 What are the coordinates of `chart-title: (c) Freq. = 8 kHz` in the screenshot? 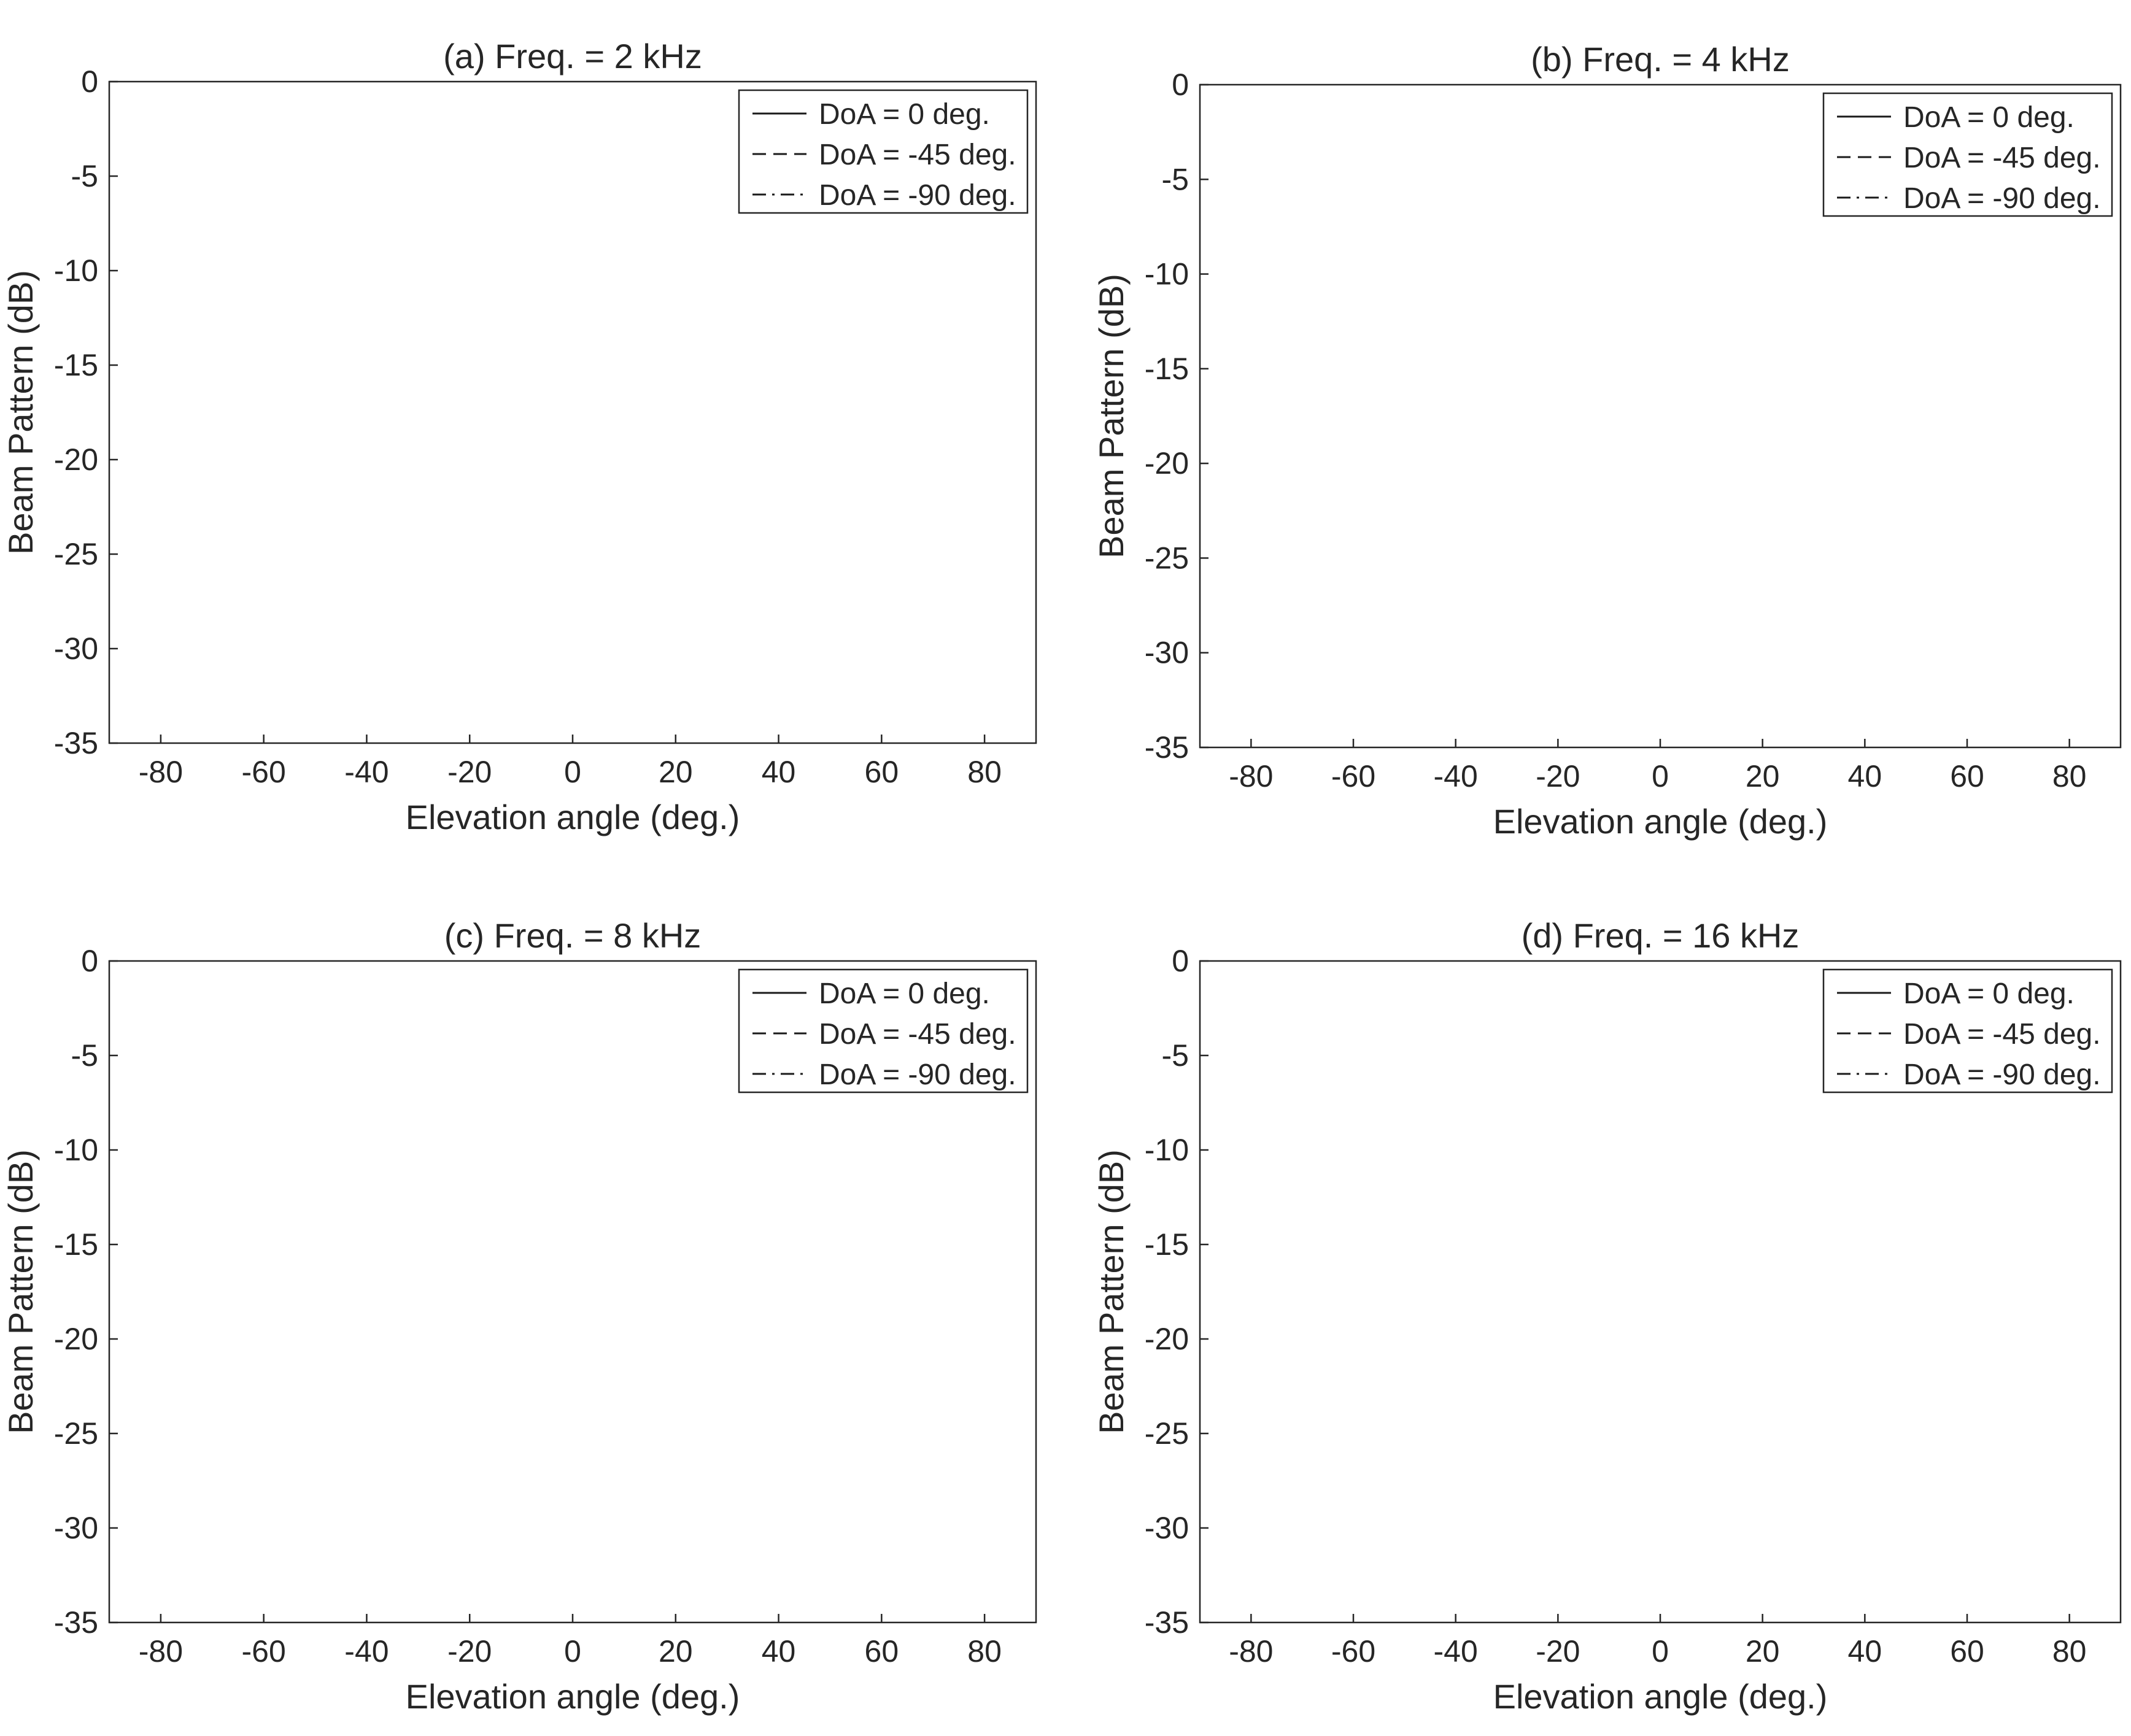 It's located at (573, 935).